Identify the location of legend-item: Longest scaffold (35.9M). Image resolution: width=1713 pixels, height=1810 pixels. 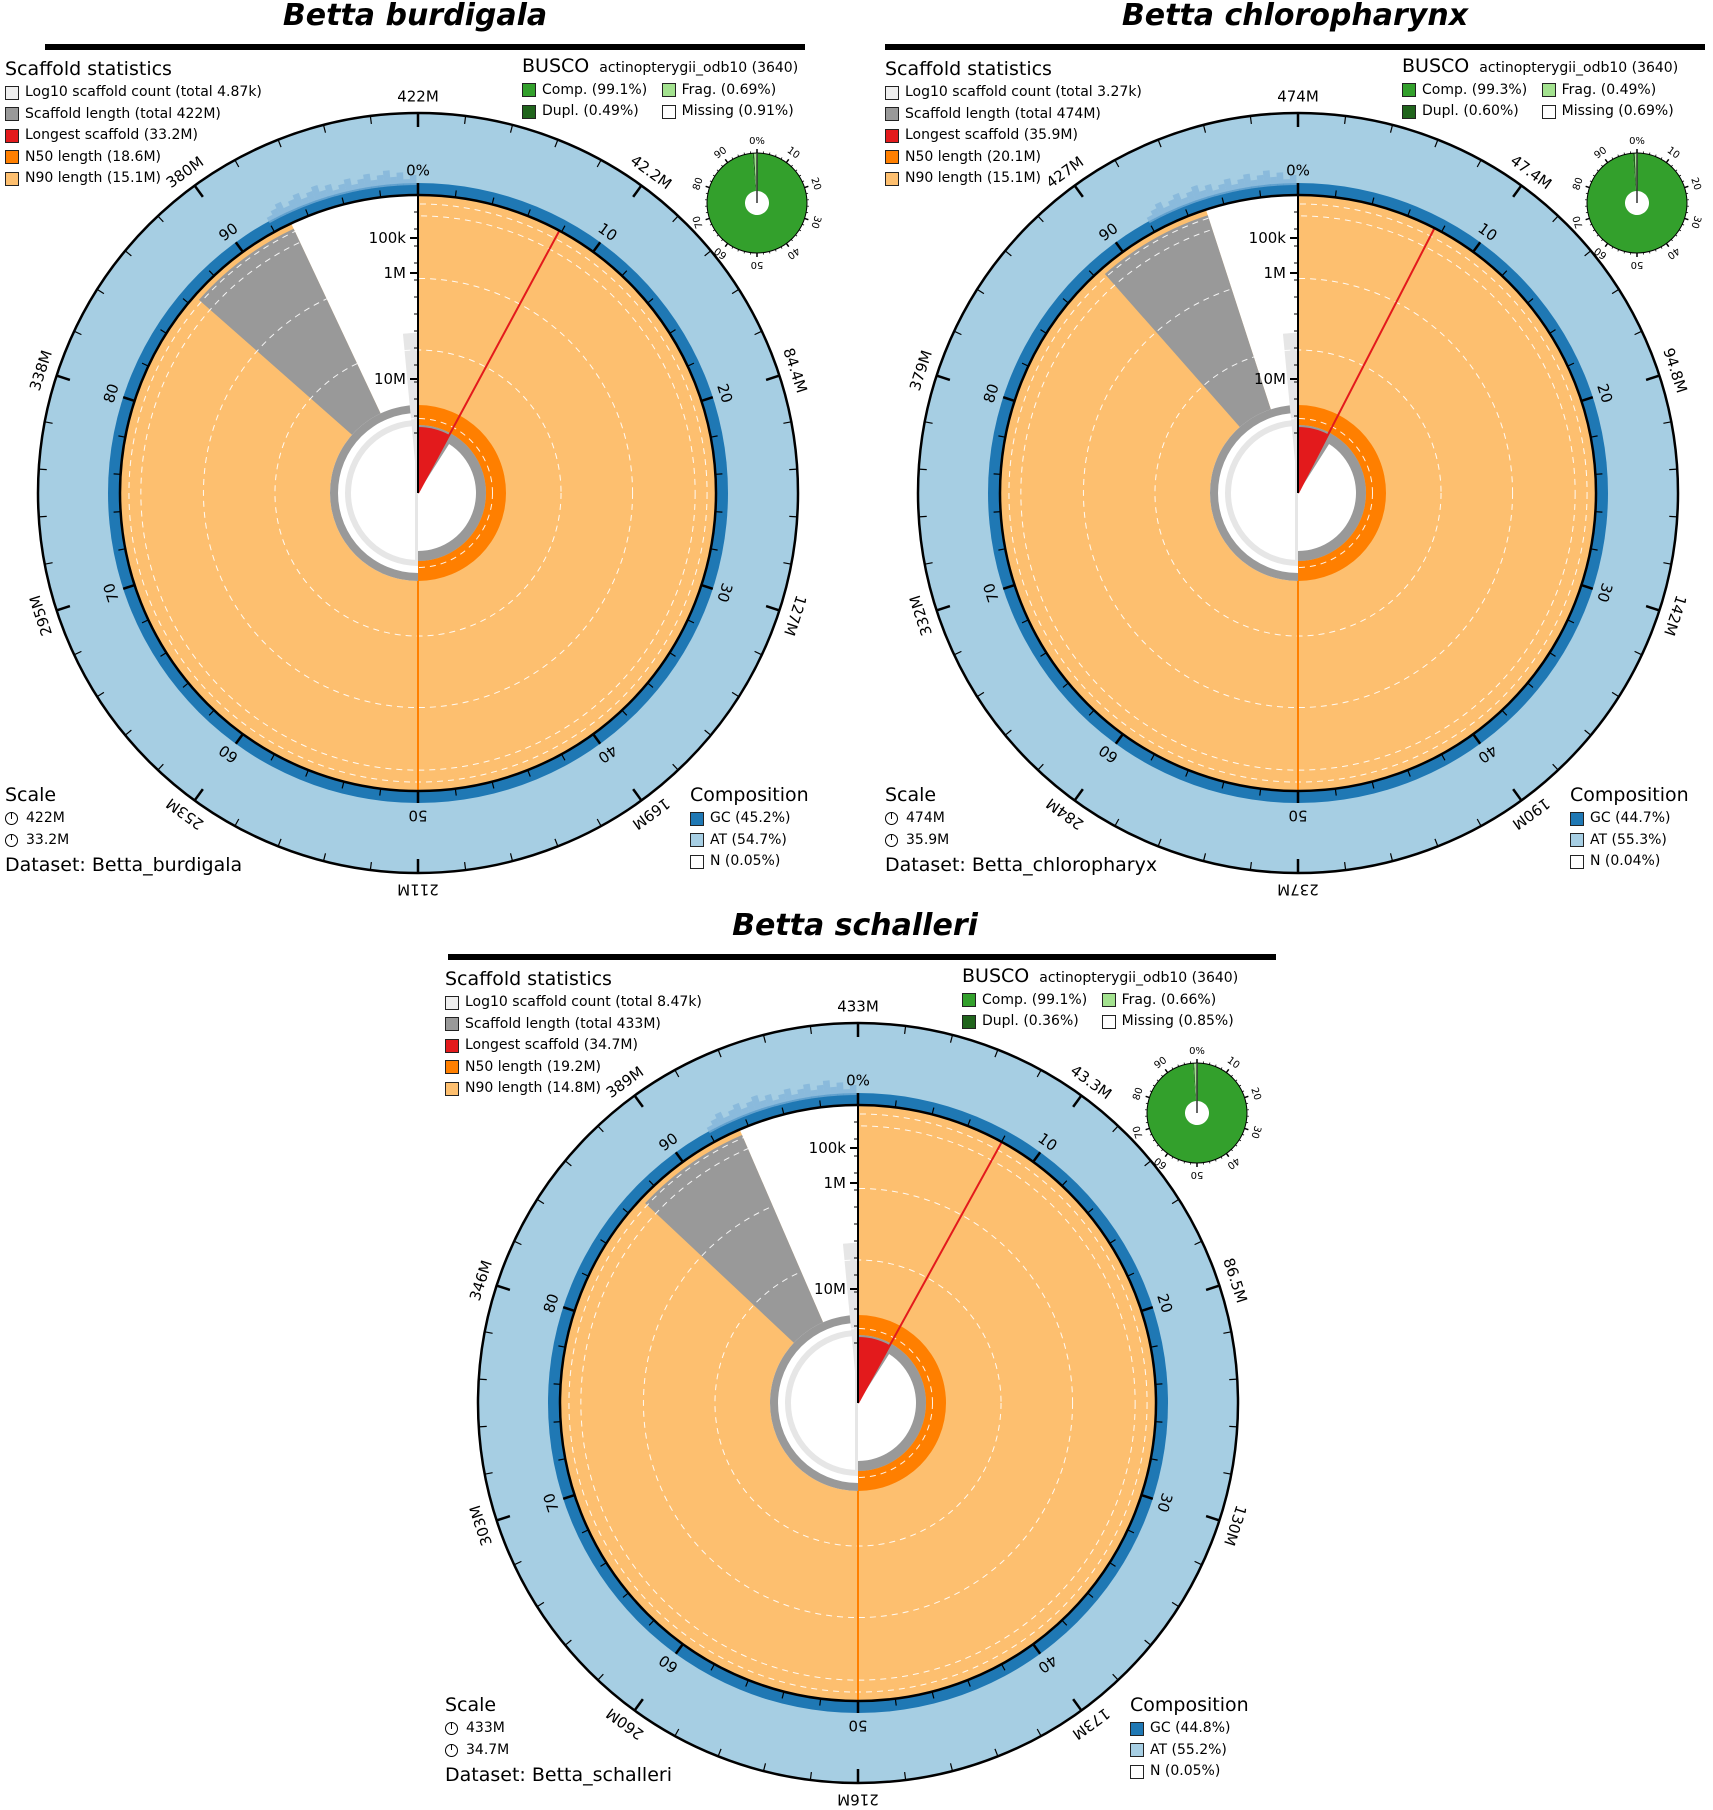
(1013, 136).